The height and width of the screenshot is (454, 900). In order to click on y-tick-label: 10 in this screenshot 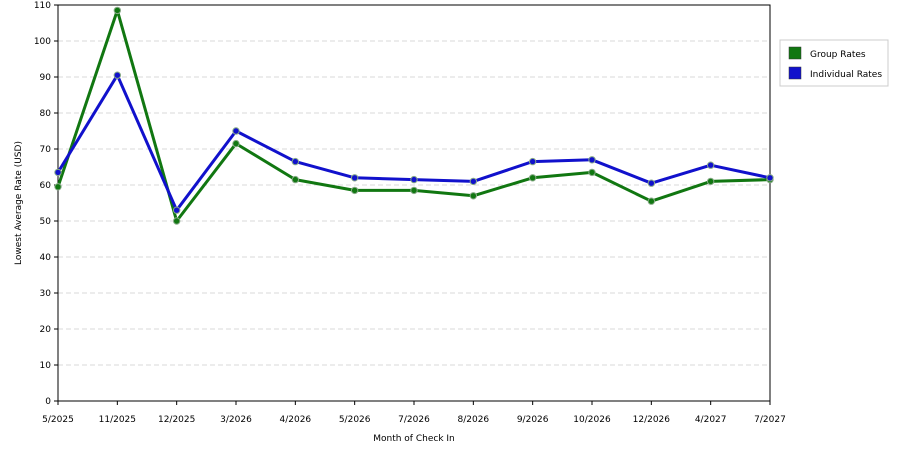, I will do `click(46, 366)`.